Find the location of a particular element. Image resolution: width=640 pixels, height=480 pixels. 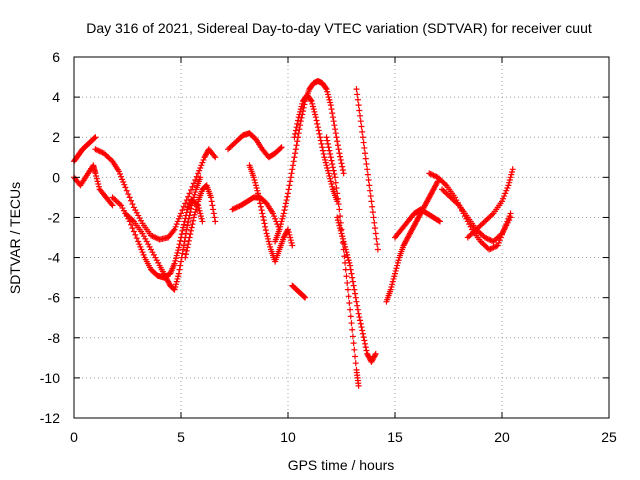

y-tick-label: -4 is located at coordinates (54, 258).